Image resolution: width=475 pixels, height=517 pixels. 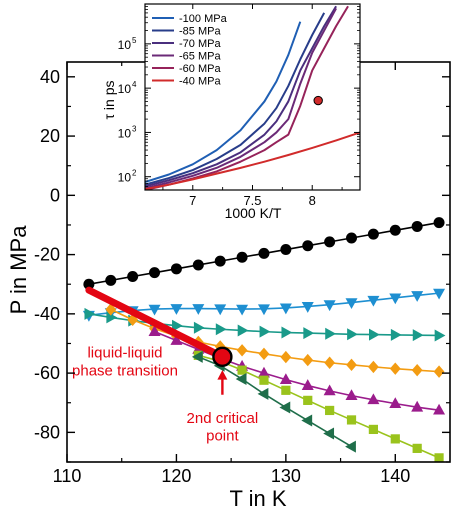 I want to click on annotation-text: 2nd critical, so click(x=223, y=418).